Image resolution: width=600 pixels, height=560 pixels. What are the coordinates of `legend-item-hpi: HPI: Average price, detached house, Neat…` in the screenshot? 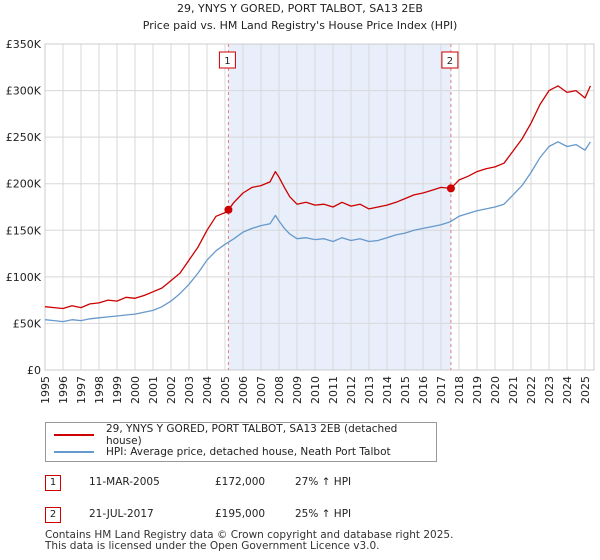 It's located at (218, 452).